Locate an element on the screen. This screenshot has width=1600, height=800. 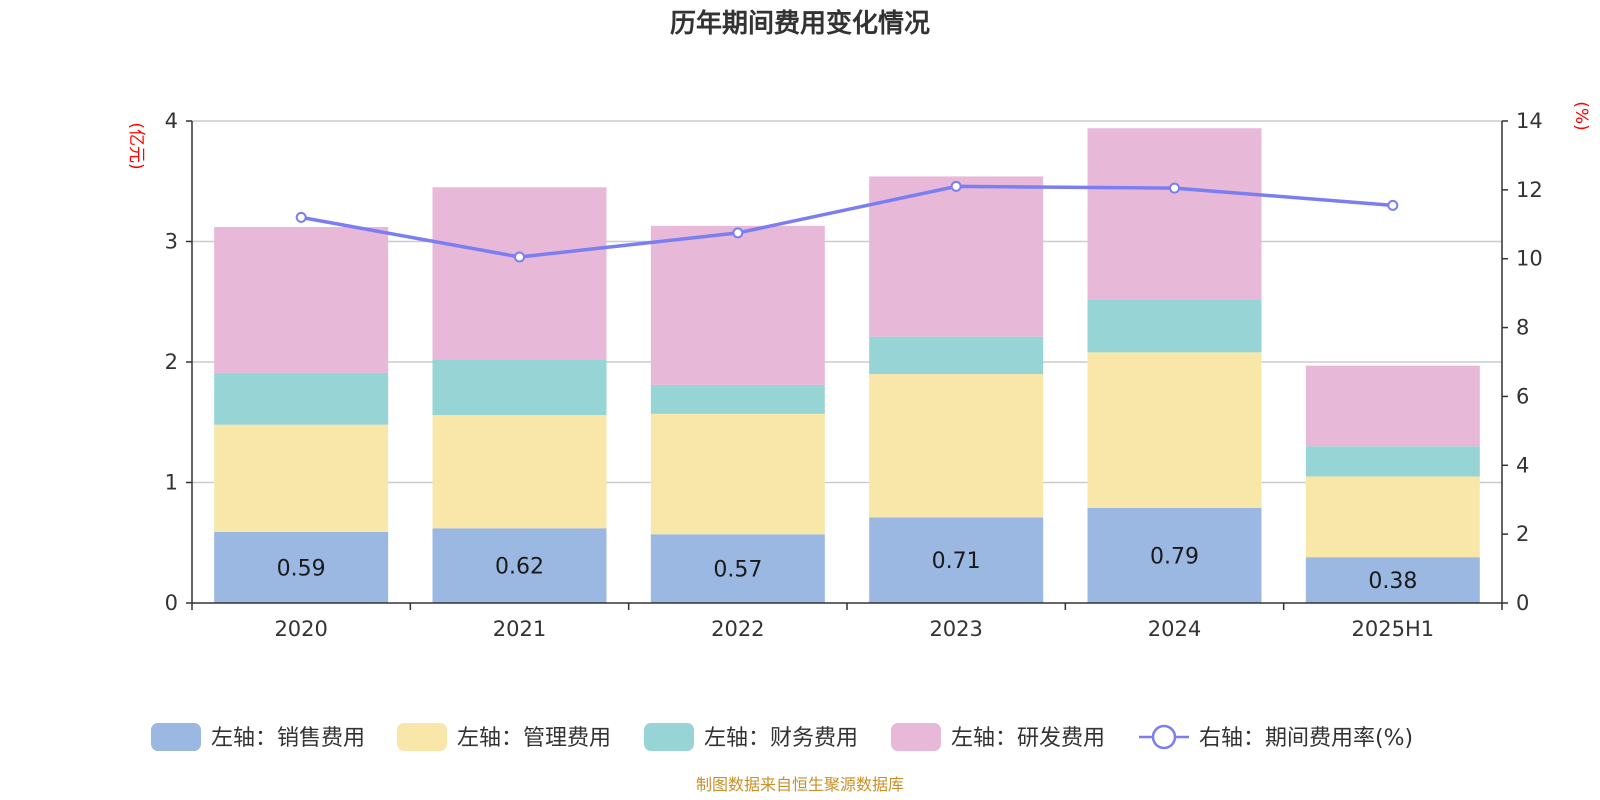
x-axis-tick-label: 2024 is located at coordinates (1174, 629).